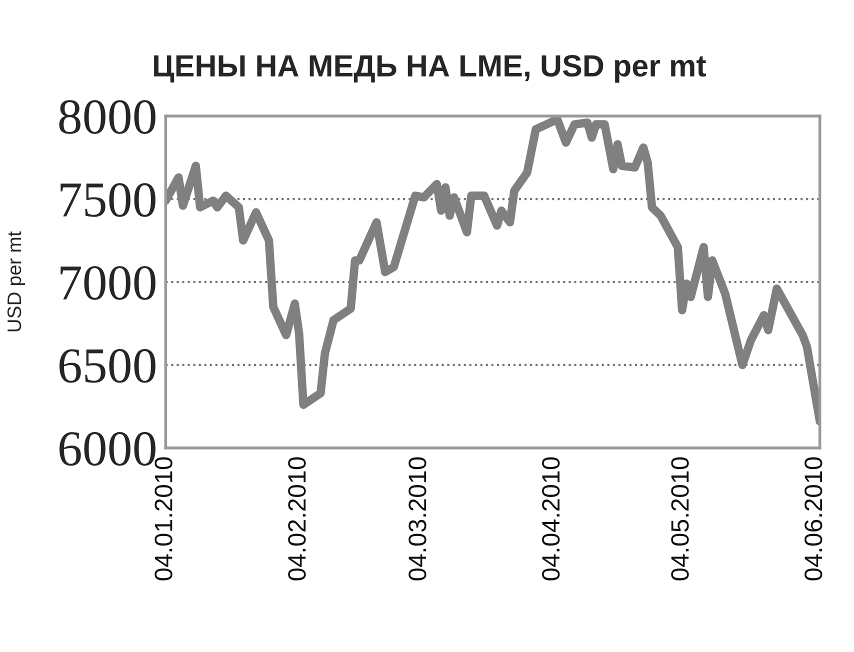  Describe the element at coordinates (108, 283) in the screenshot. I see `y-tick-label: 7000` at that location.